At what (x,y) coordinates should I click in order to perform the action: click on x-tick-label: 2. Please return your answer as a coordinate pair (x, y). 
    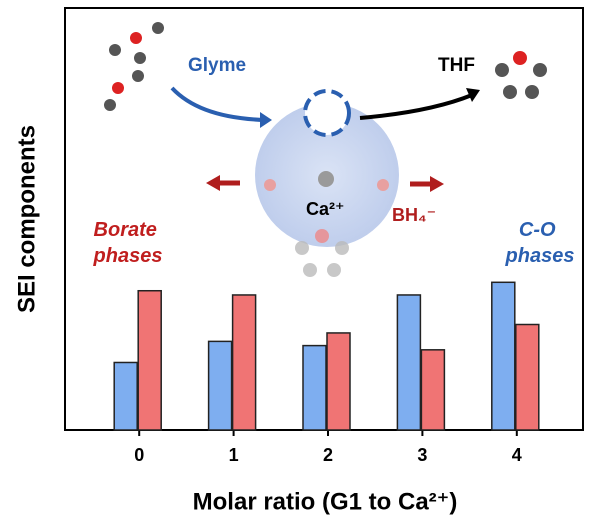
    Looking at the image, I should click on (328, 455).